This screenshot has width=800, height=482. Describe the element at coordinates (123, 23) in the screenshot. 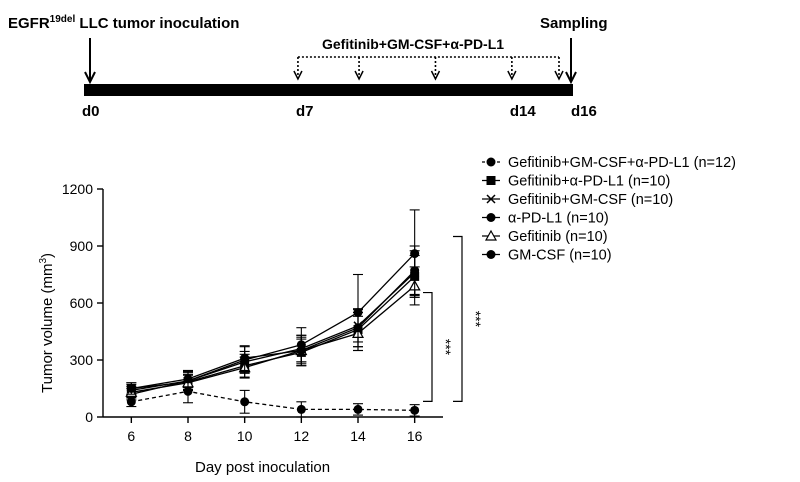

I see `timeline-title: EGFR19del LLC tumor inoculation` at that location.